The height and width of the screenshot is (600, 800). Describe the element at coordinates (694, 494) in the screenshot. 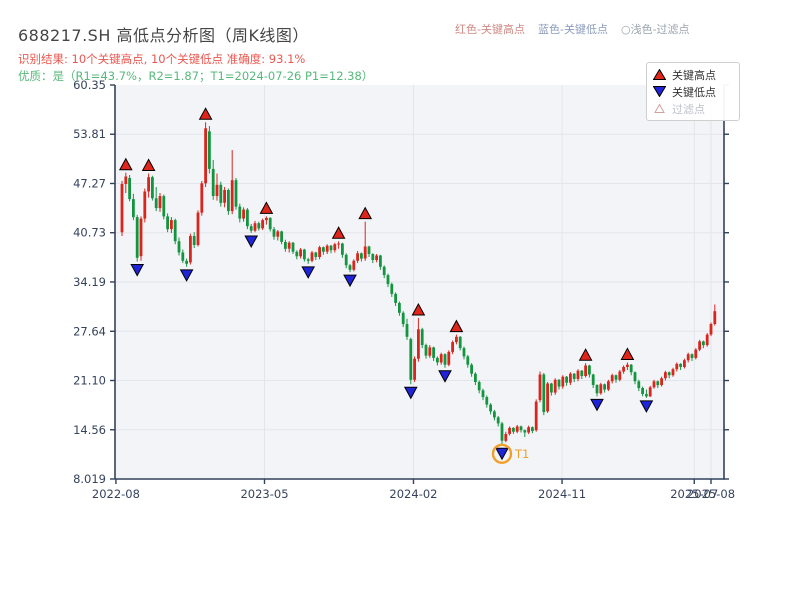

I see `x-tick-label: 2025-07` at that location.